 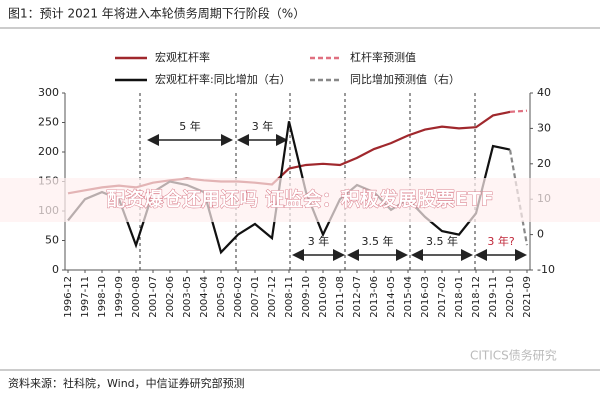 What do you see at coordinates (476, 297) in the screenshot?
I see `x-tick-label: 2018-12` at bounding box center [476, 297].